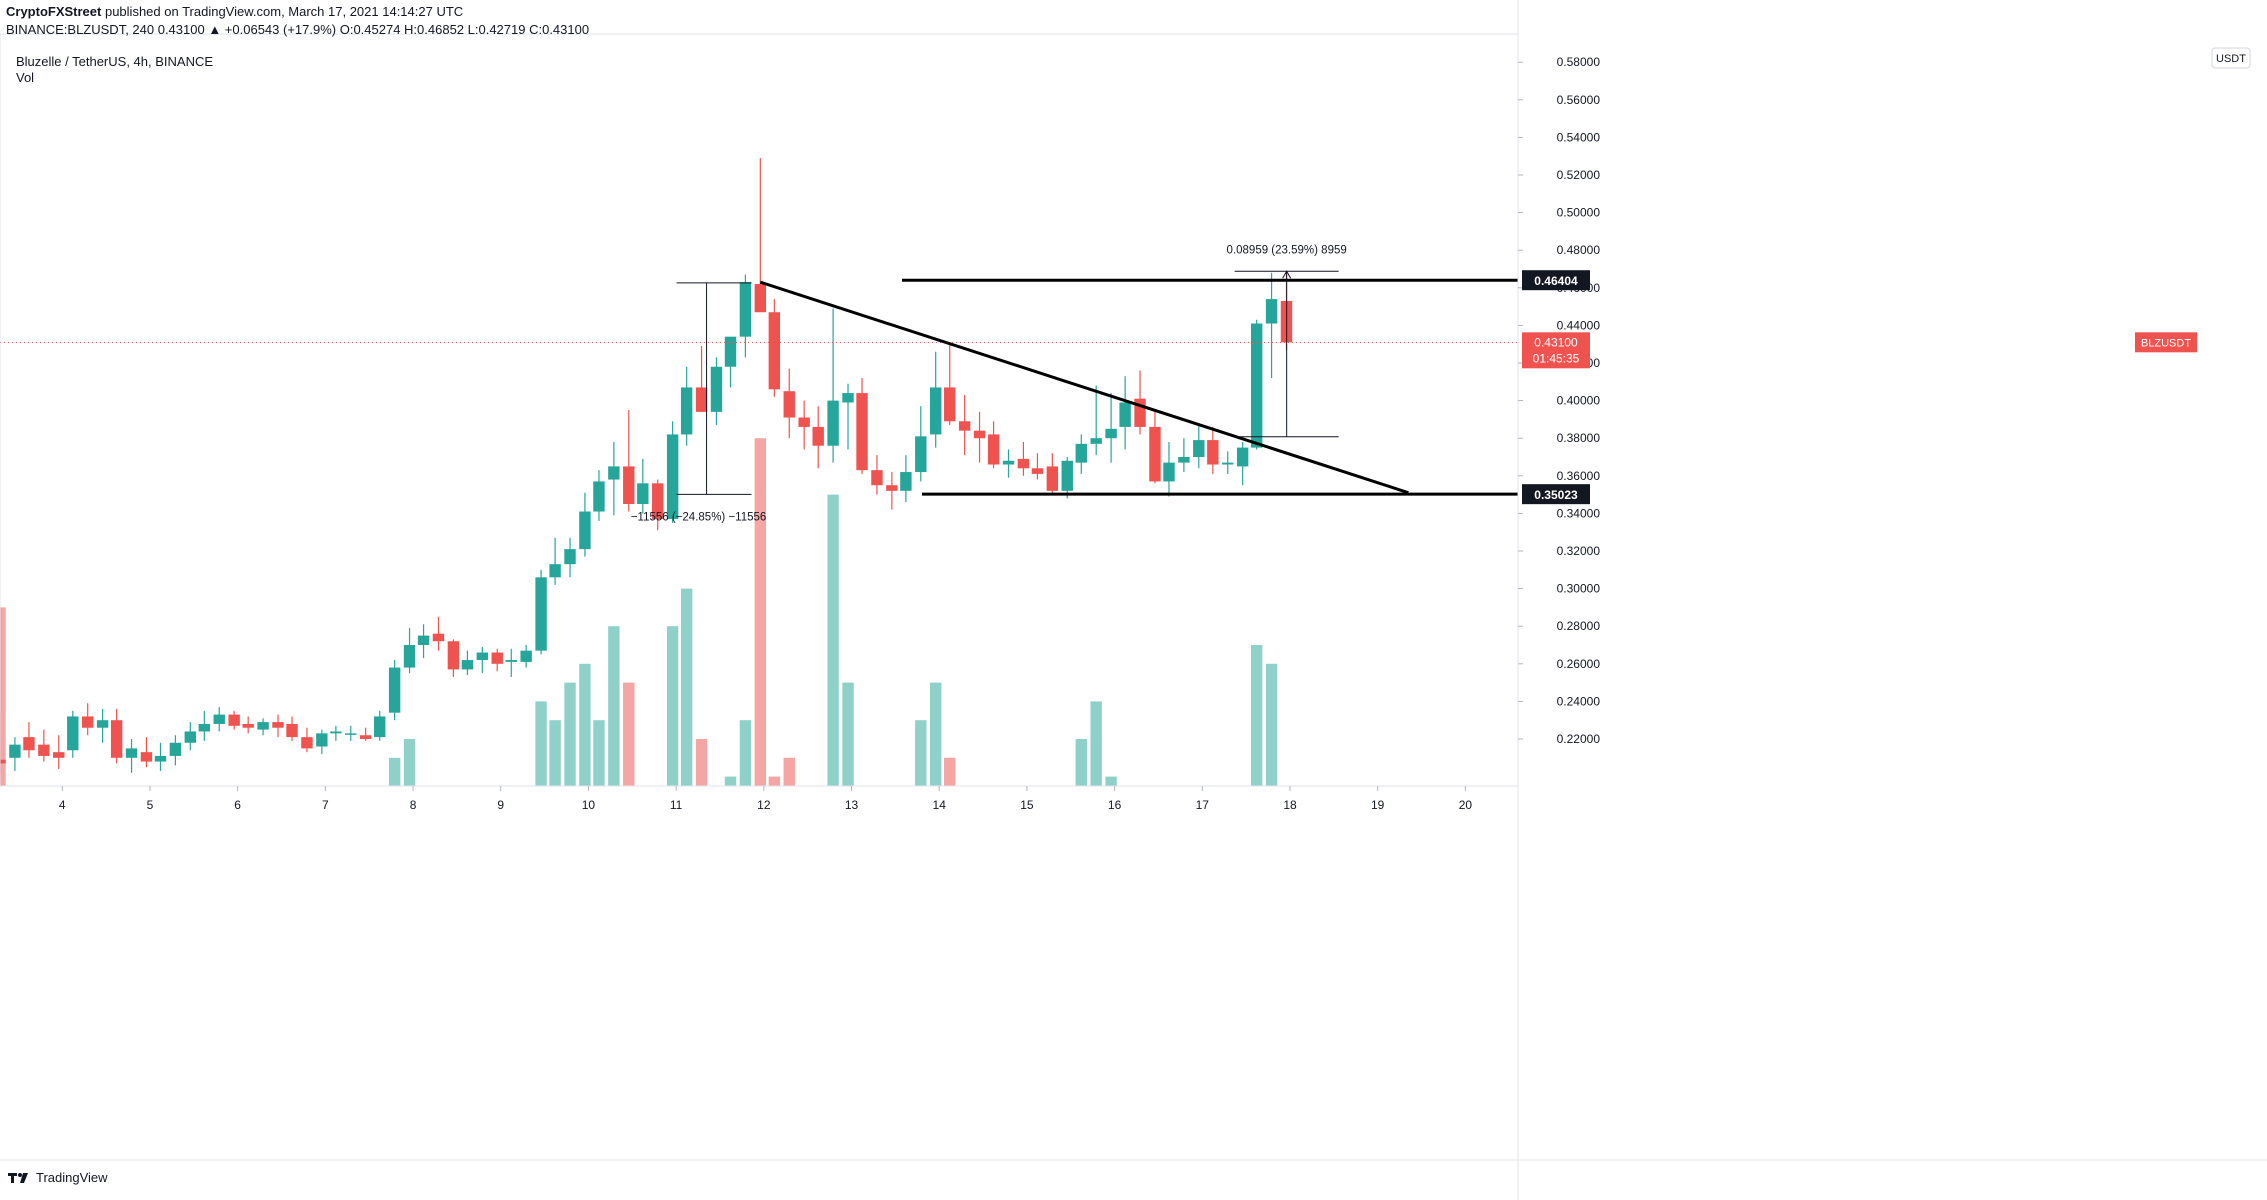  What do you see at coordinates (589, 805) in the screenshot?
I see `date-tick-label: 10` at bounding box center [589, 805].